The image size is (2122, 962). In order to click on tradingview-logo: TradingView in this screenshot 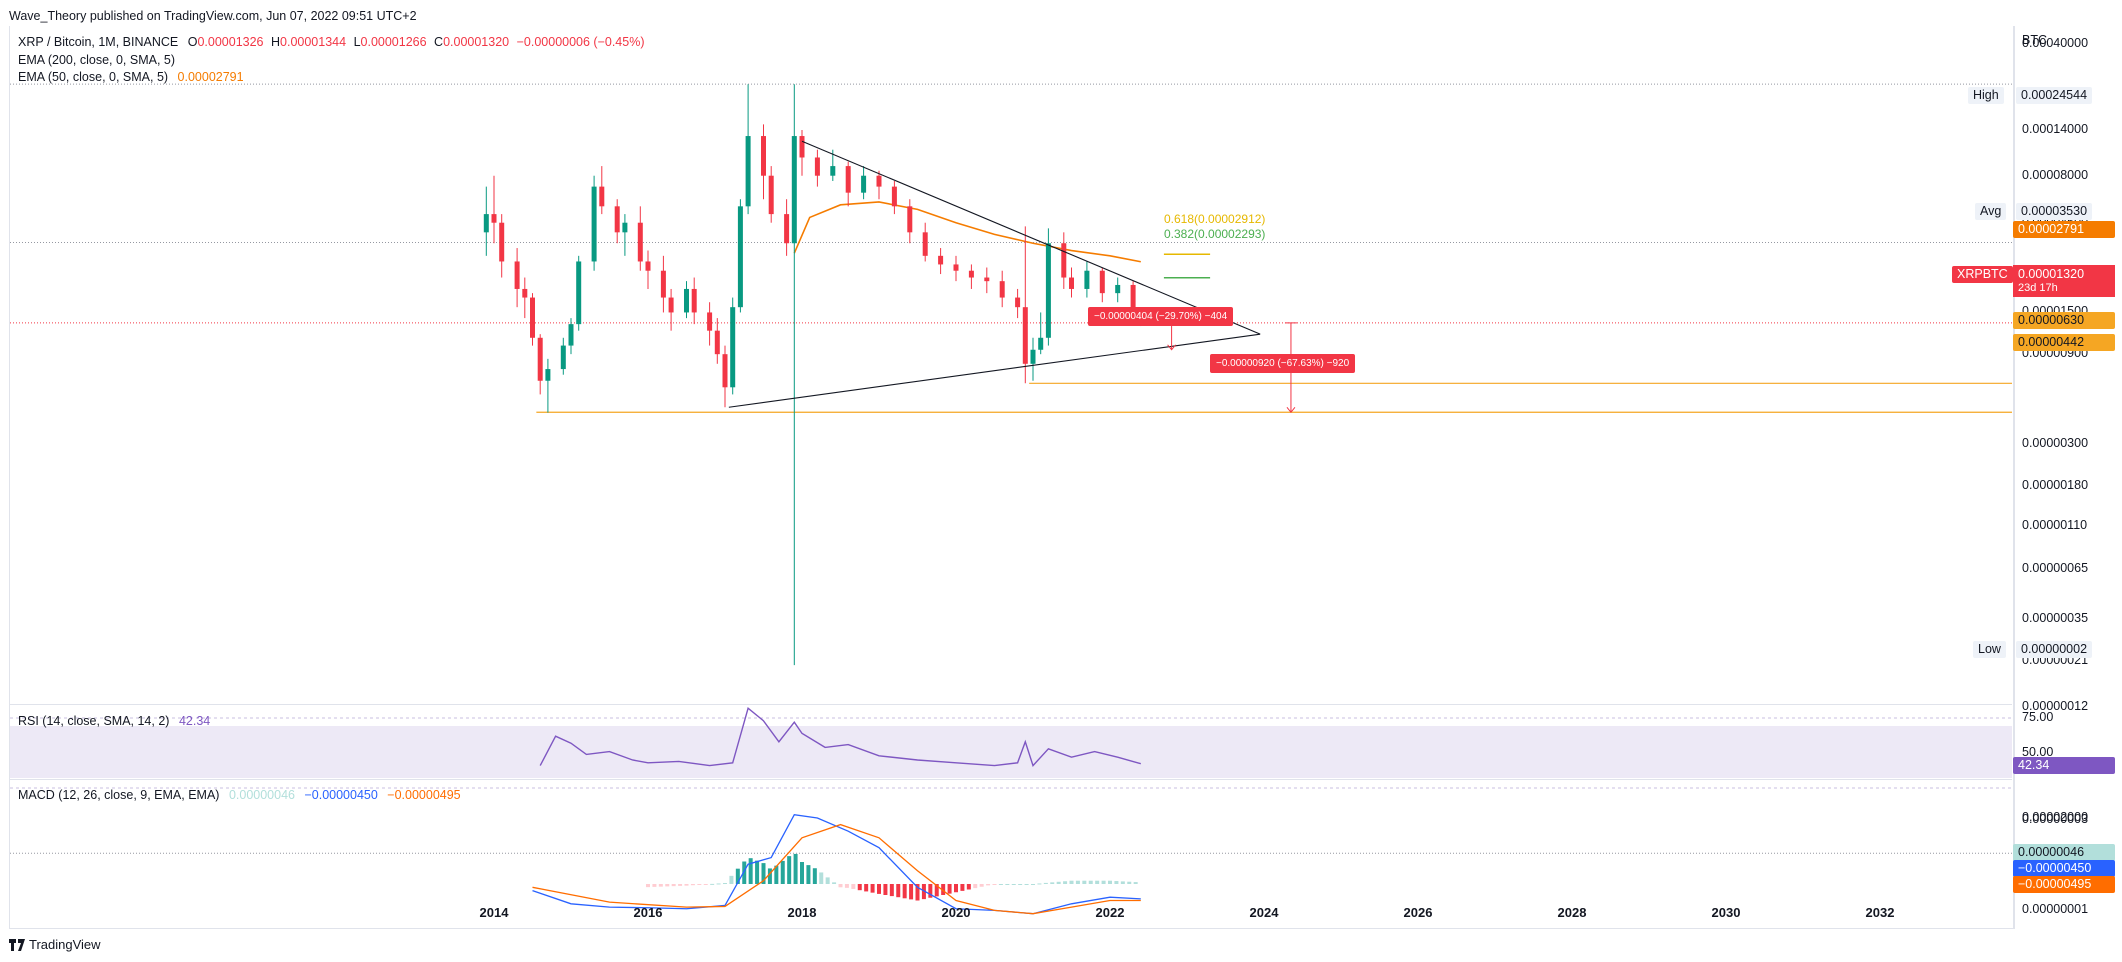, I will do `click(55, 944)`.